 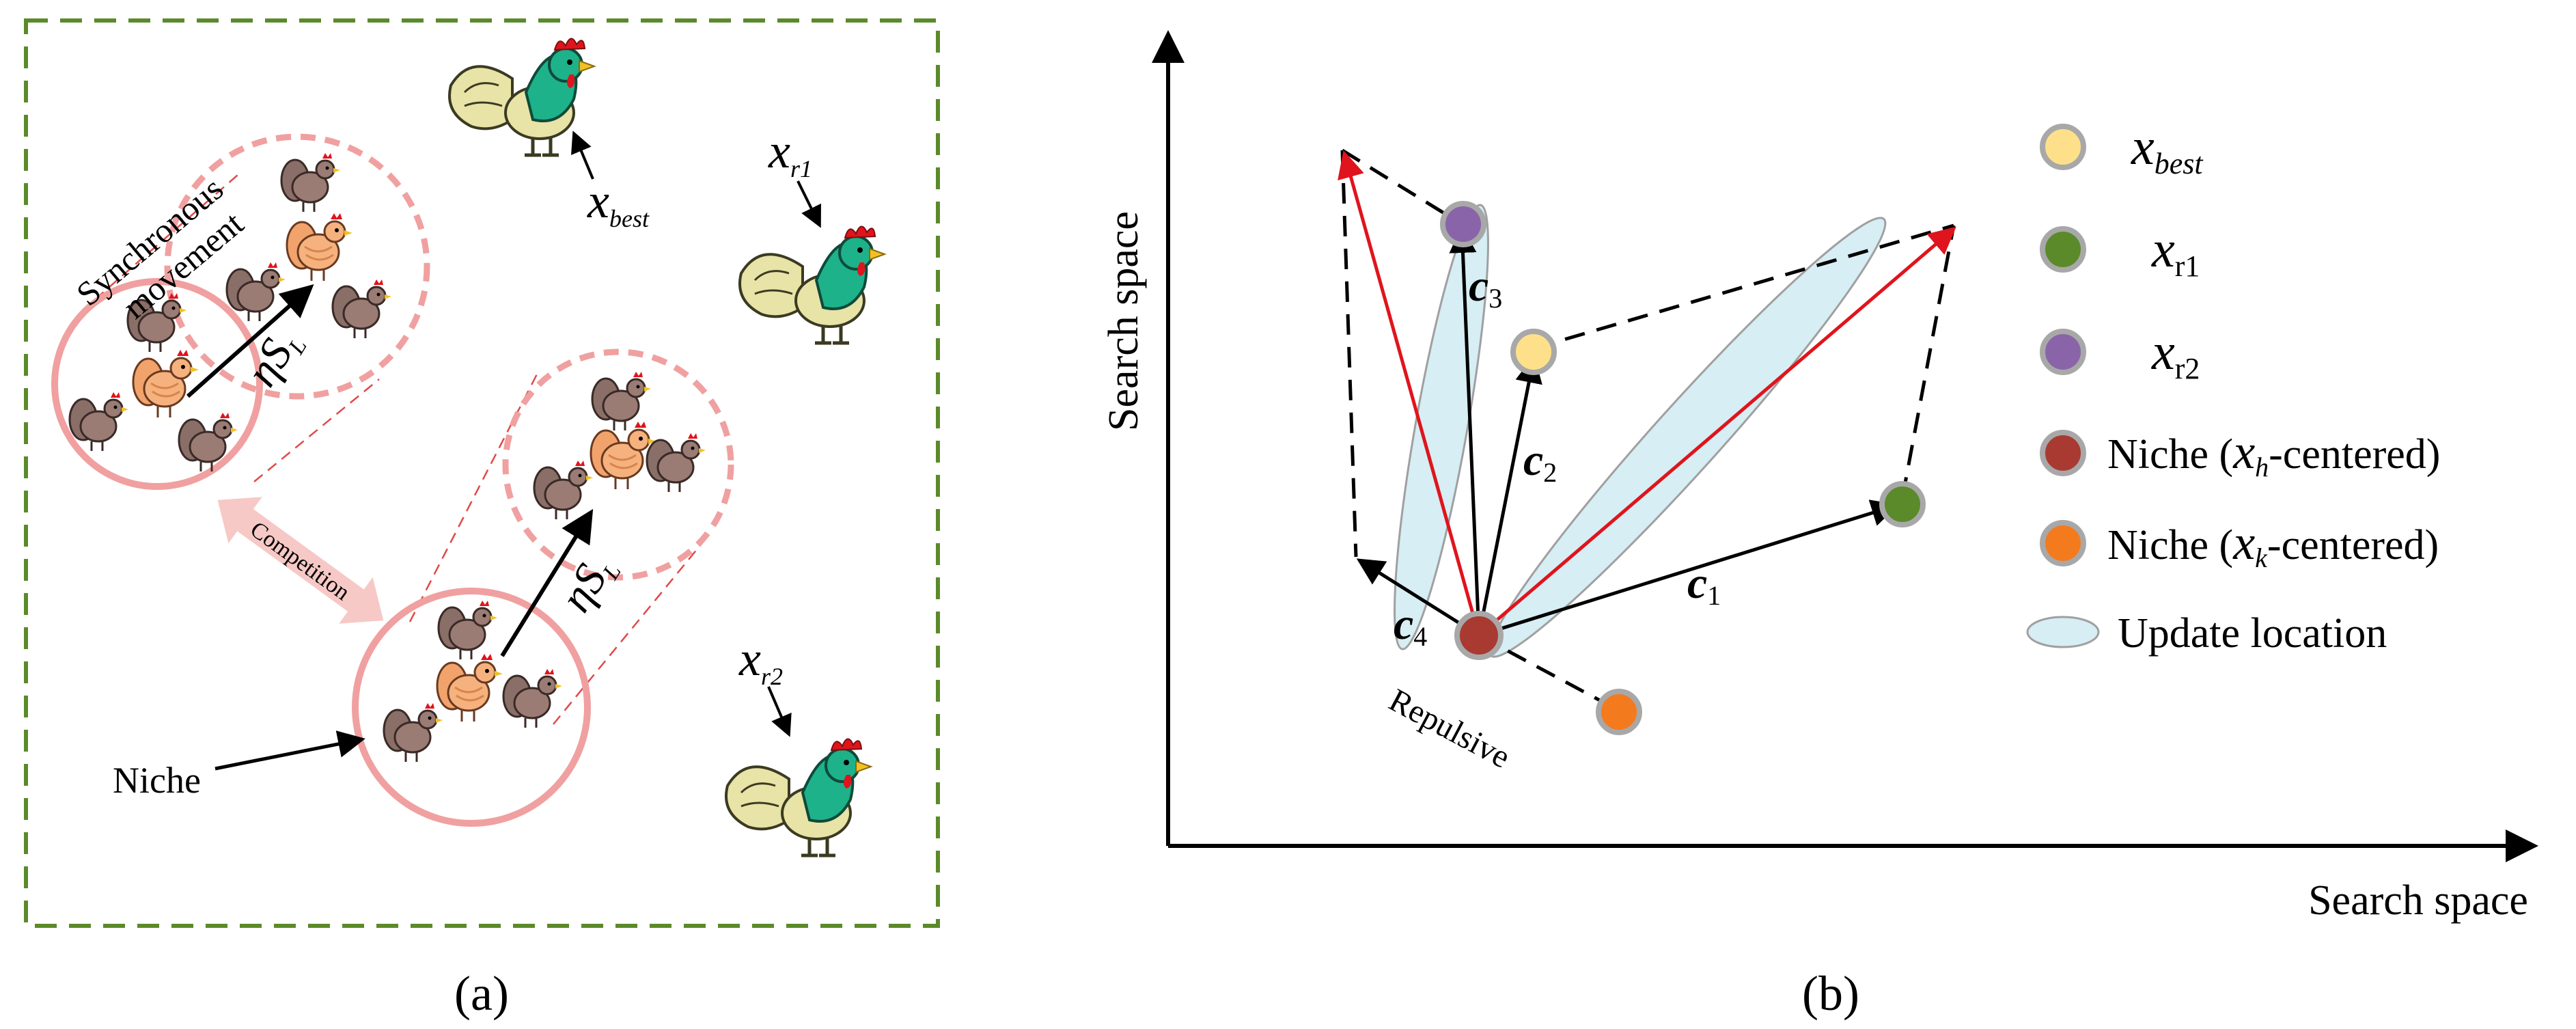 What do you see at coordinates (2120, 252) in the screenshot?
I see `legend-item-x-r1: xr1` at bounding box center [2120, 252].